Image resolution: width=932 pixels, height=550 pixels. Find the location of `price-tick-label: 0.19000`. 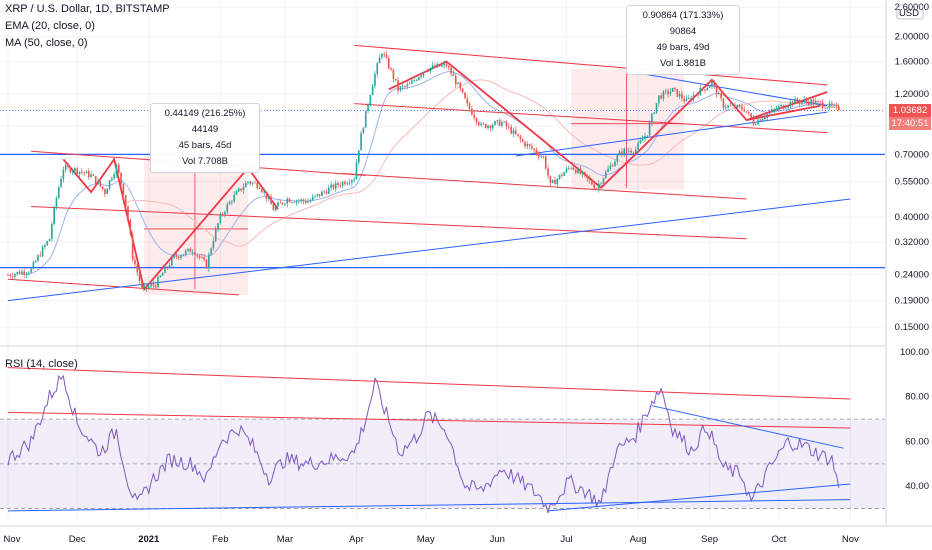

price-tick-label: 0.19000 is located at coordinates (912, 301).